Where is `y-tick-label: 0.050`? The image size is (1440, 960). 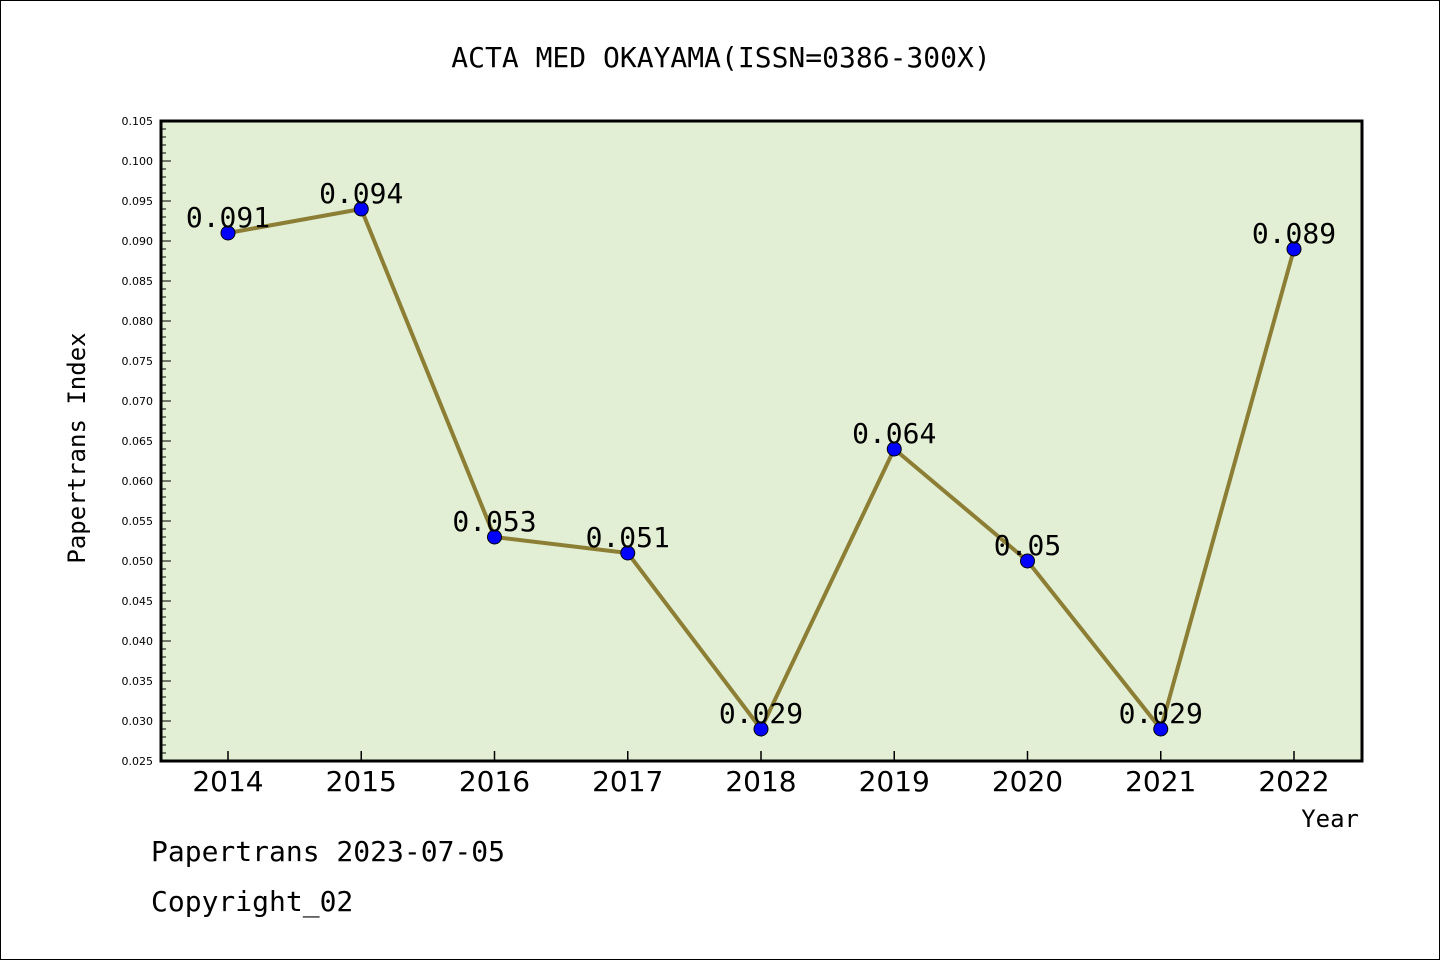 y-tick-label: 0.050 is located at coordinates (138, 561).